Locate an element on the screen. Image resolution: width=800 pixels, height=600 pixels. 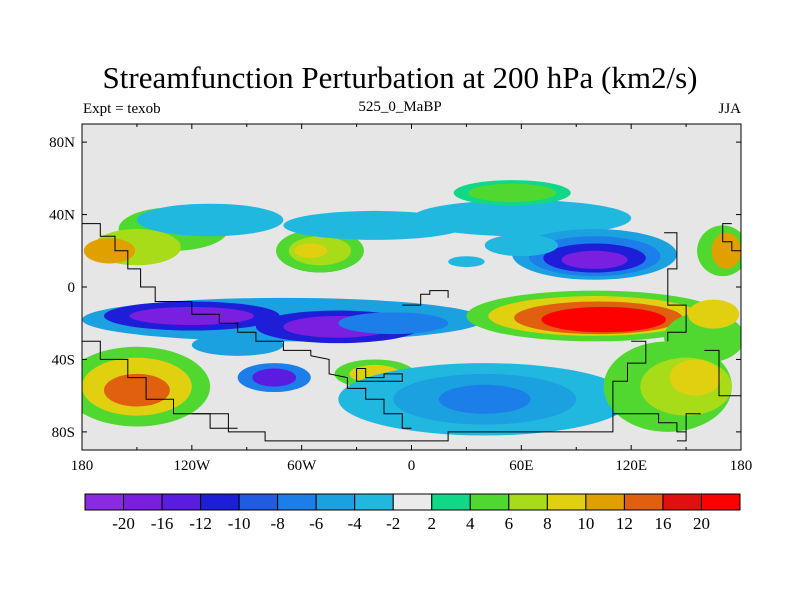
x-tick-label-6: 180 is located at coordinates (741, 466).